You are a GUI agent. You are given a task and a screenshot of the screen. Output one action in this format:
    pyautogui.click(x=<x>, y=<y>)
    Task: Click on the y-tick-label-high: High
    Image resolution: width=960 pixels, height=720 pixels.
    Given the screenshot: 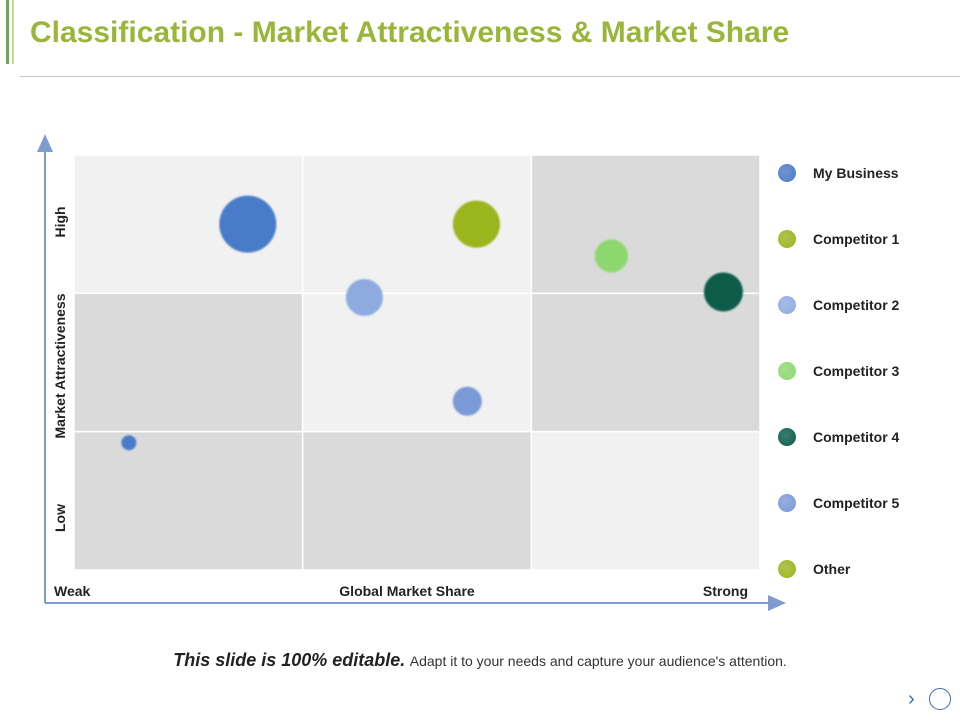 What is the action you would take?
    pyautogui.click(x=60, y=221)
    